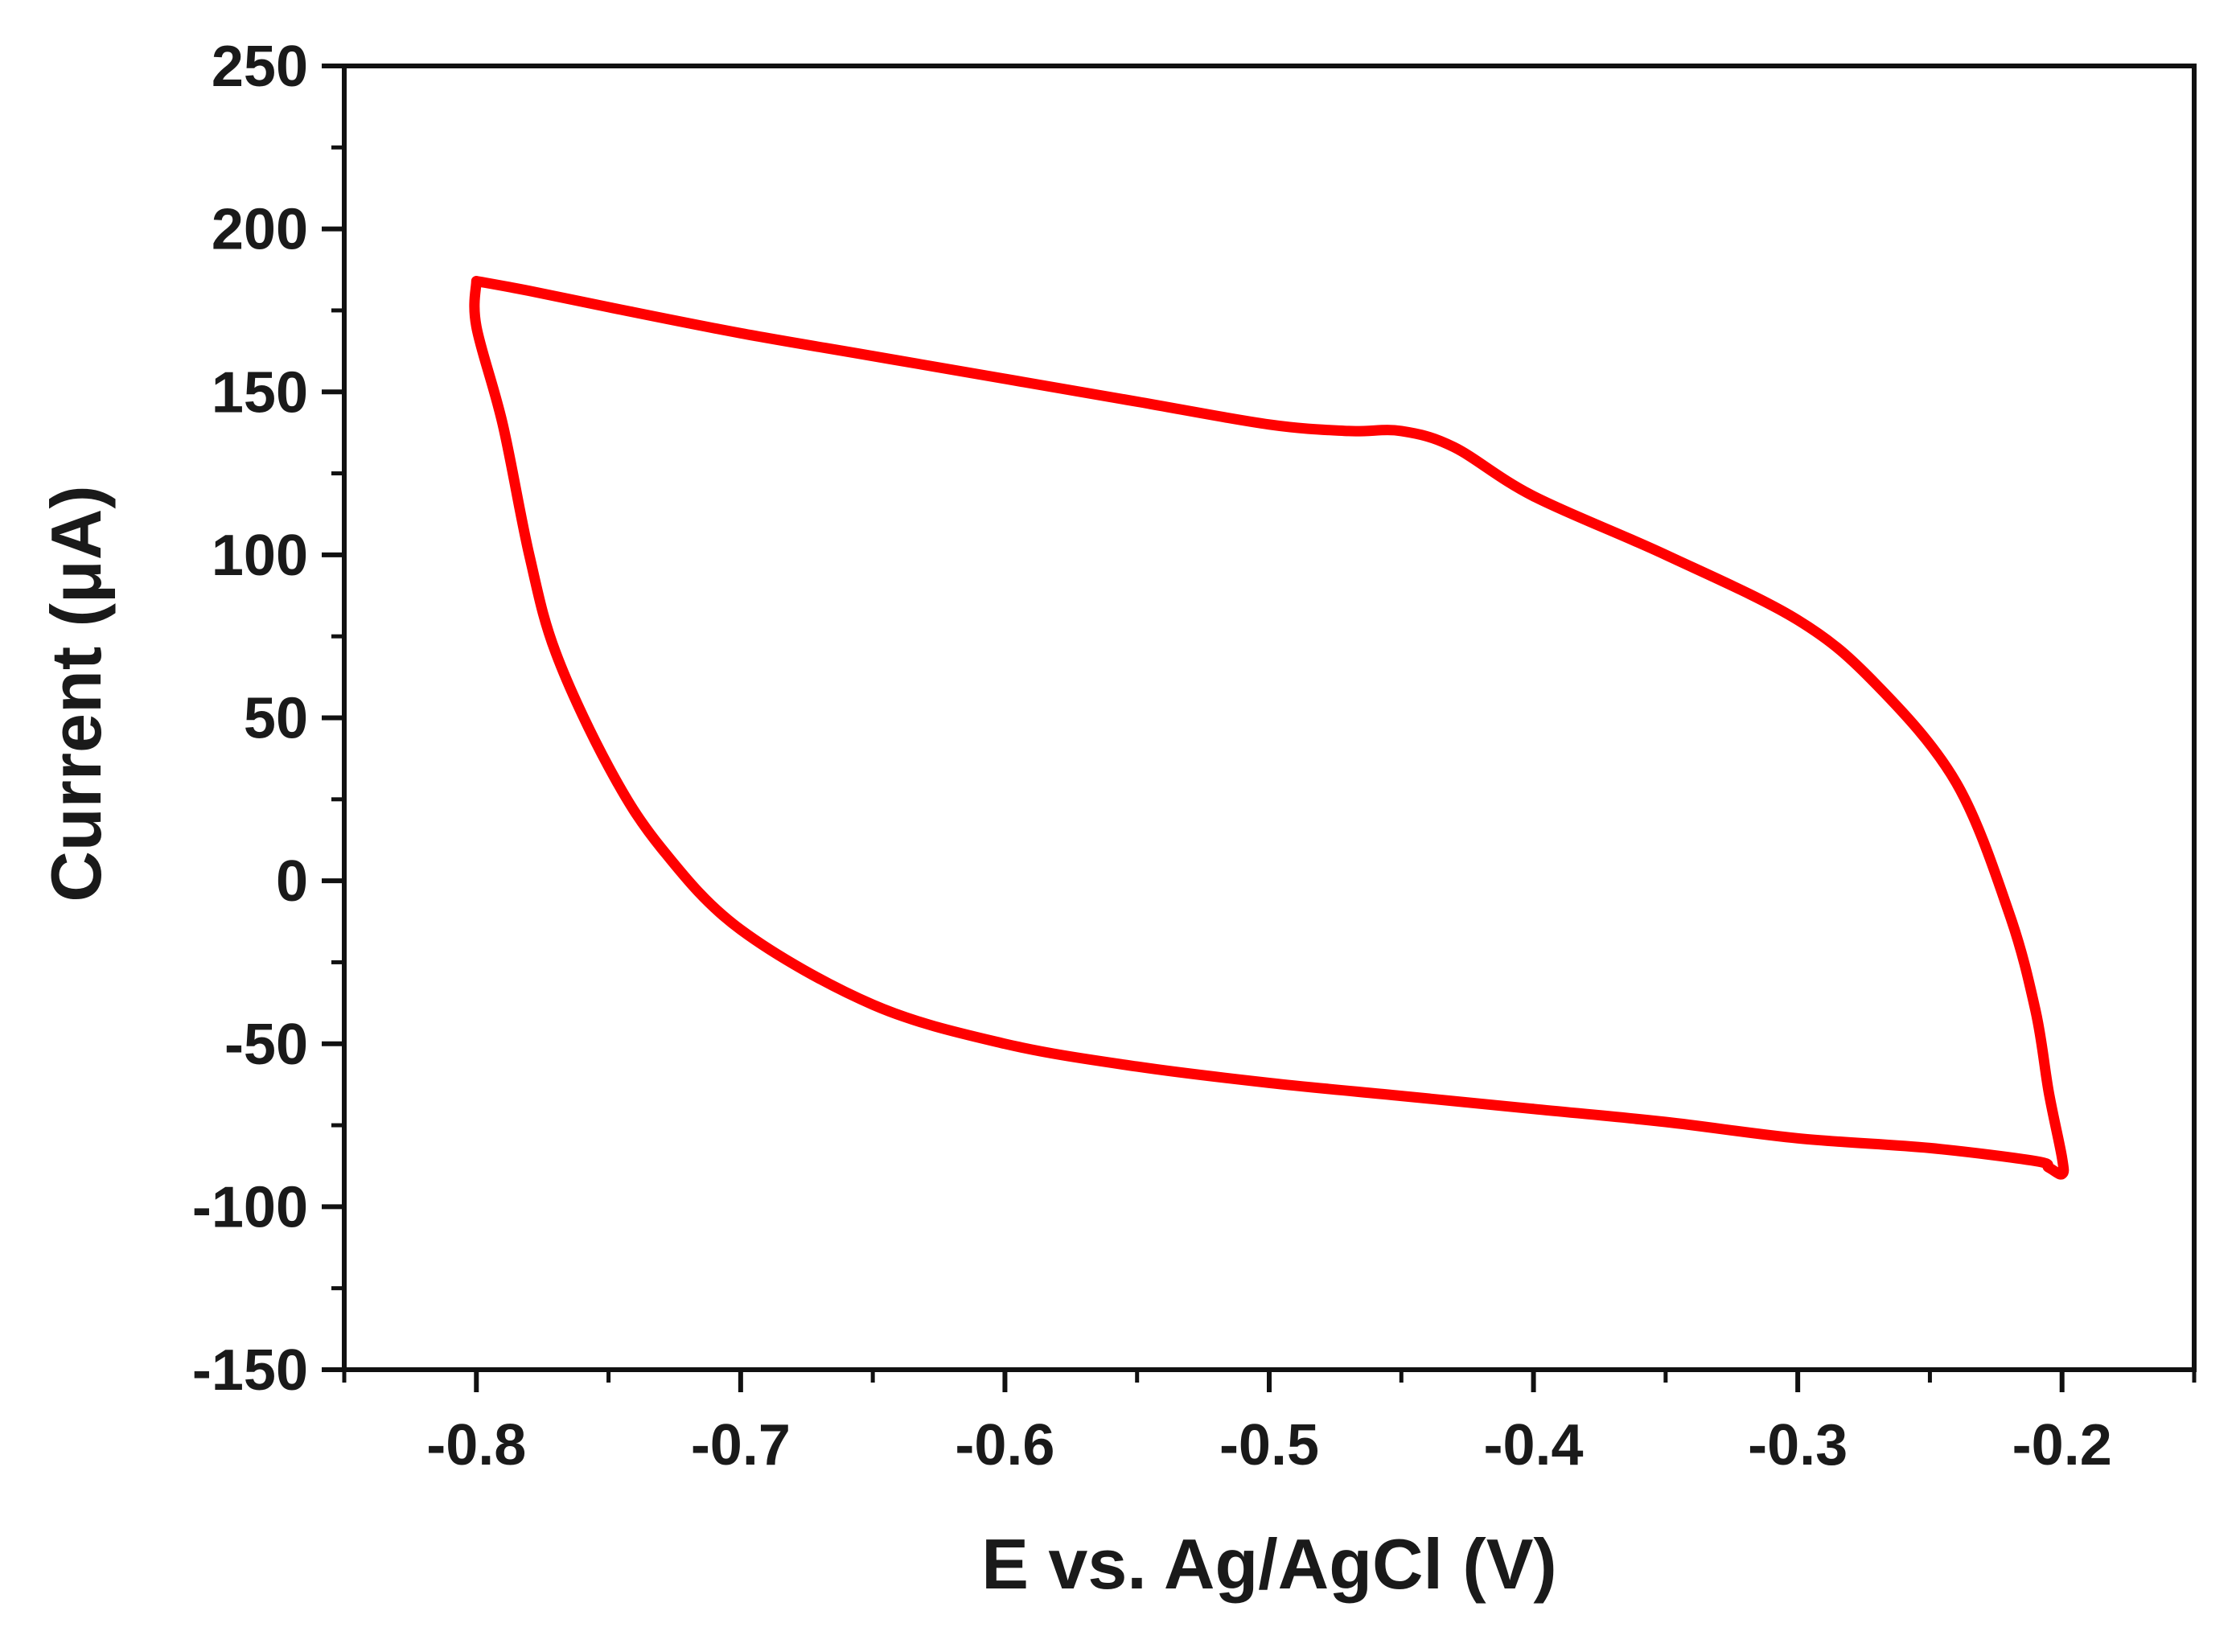 The height and width of the screenshot is (1652, 2236). I want to click on y-tick-label: -50, so click(266, 1045).